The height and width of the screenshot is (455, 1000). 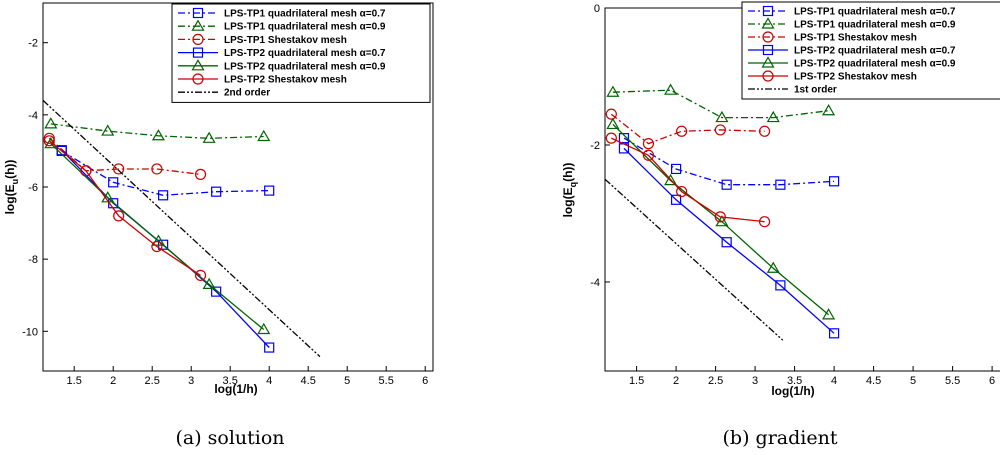 What do you see at coordinates (595, 283) in the screenshot?
I see `y-tick-label: -4` at bounding box center [595, 283].